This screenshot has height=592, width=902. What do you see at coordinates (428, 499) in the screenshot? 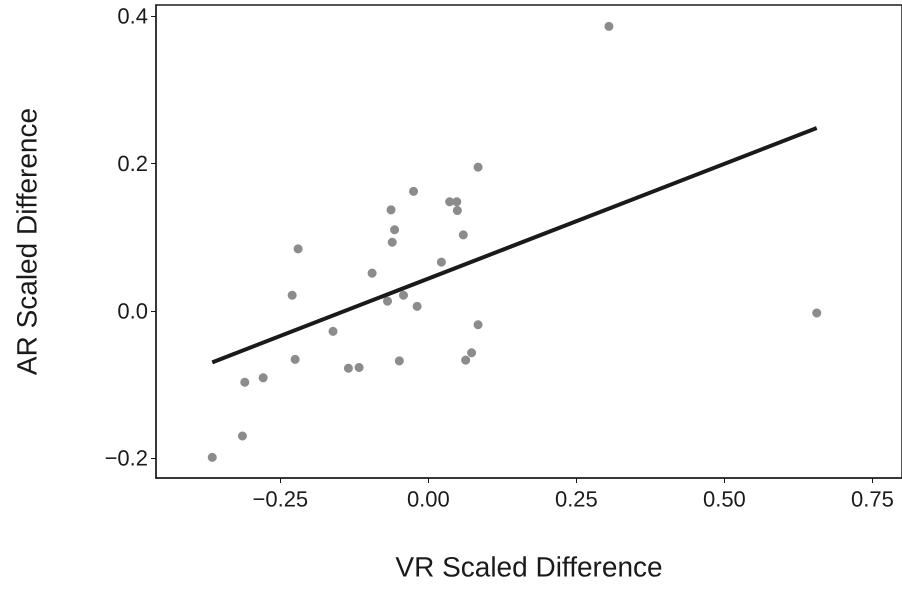
I see `x-tick-label: 0.00` at bounding box center [428, 499].